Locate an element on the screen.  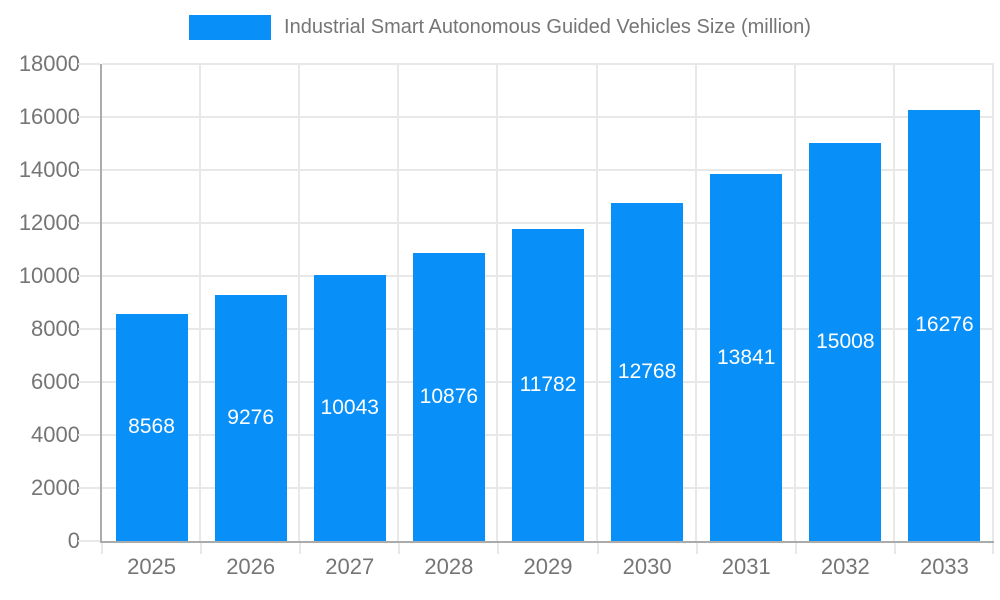
y-axis-tick-label: 12000 is located at coordinates (49, 222).